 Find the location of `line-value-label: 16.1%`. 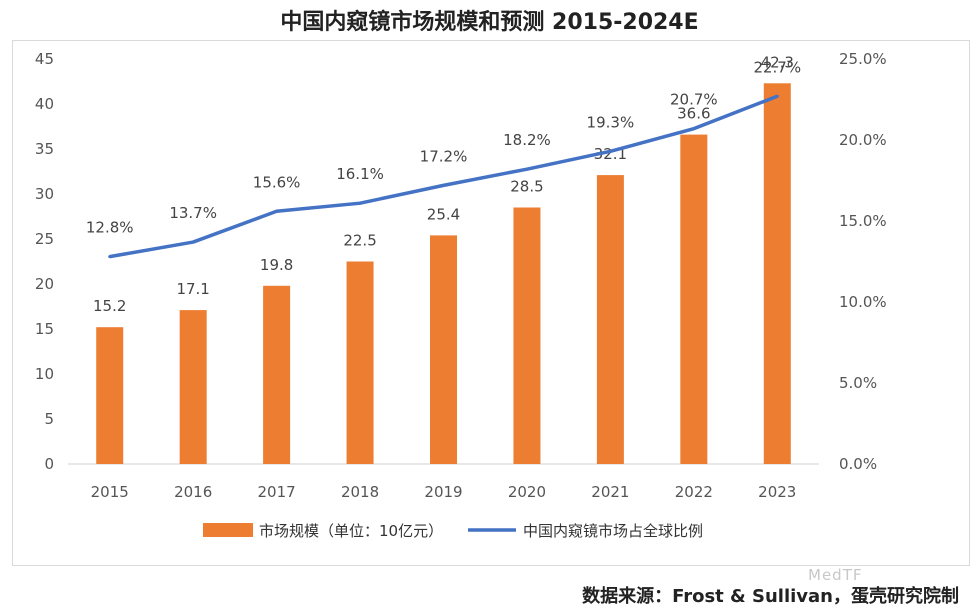

line-value-label: 16.1% is located at coordinates (360, 174).